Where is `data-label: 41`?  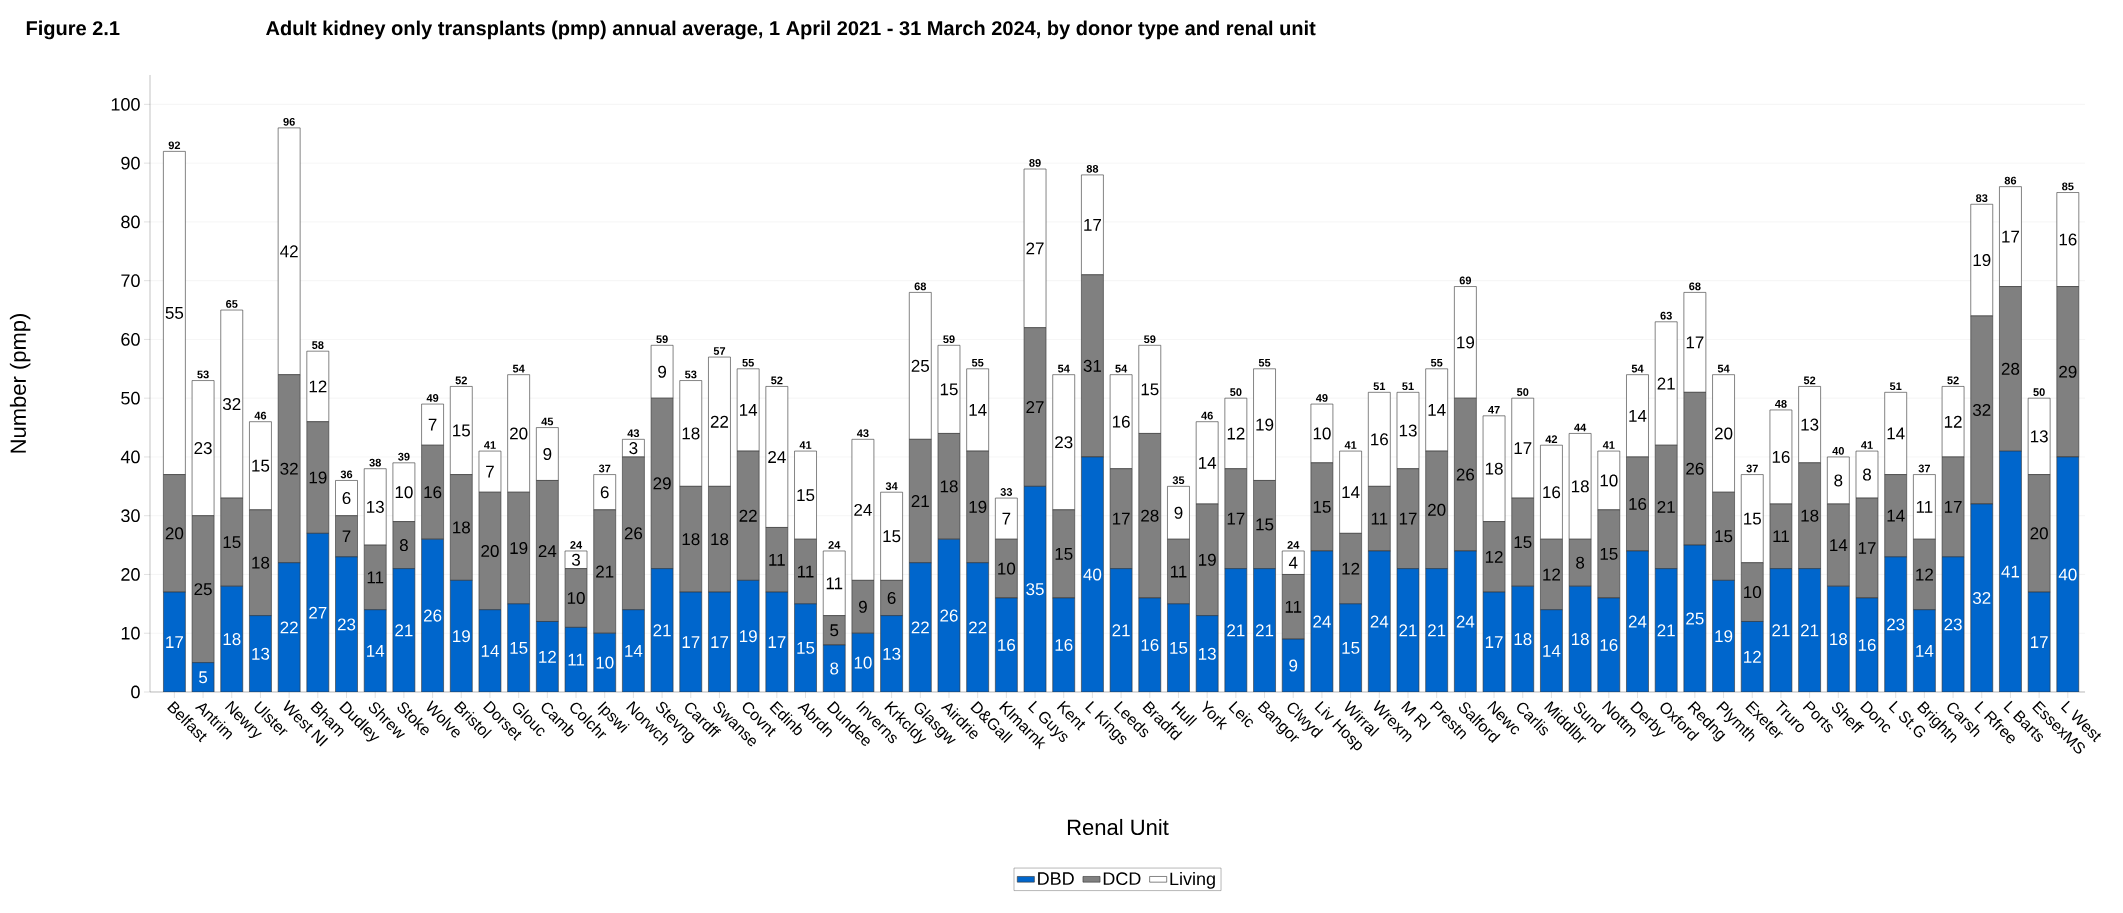 data-label: 41 is located at coordinates (2010, 571).